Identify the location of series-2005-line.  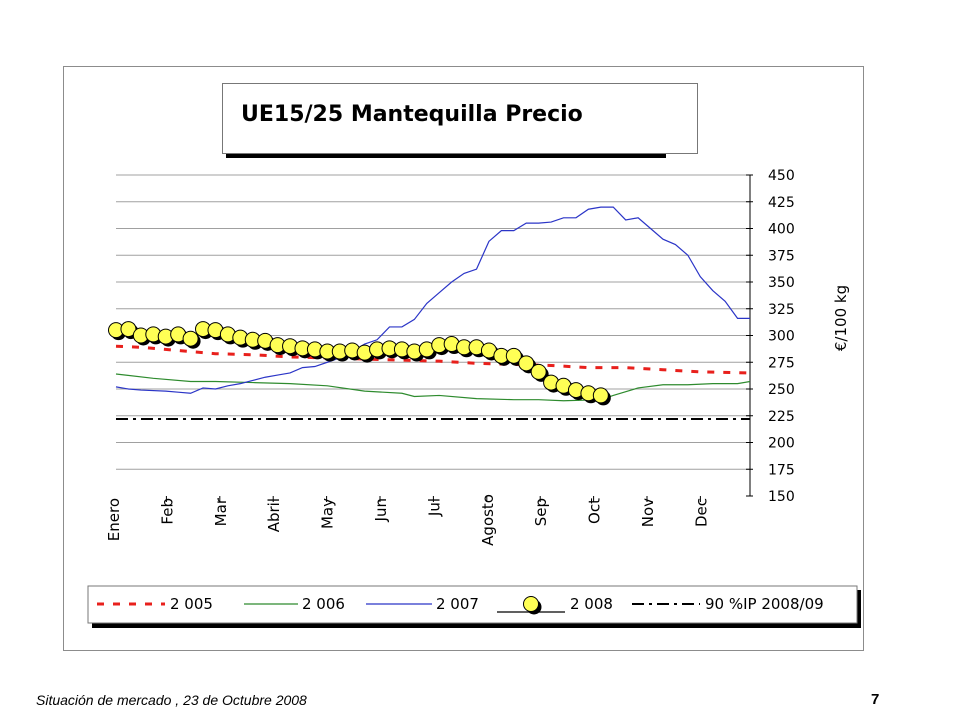
(433, 359).